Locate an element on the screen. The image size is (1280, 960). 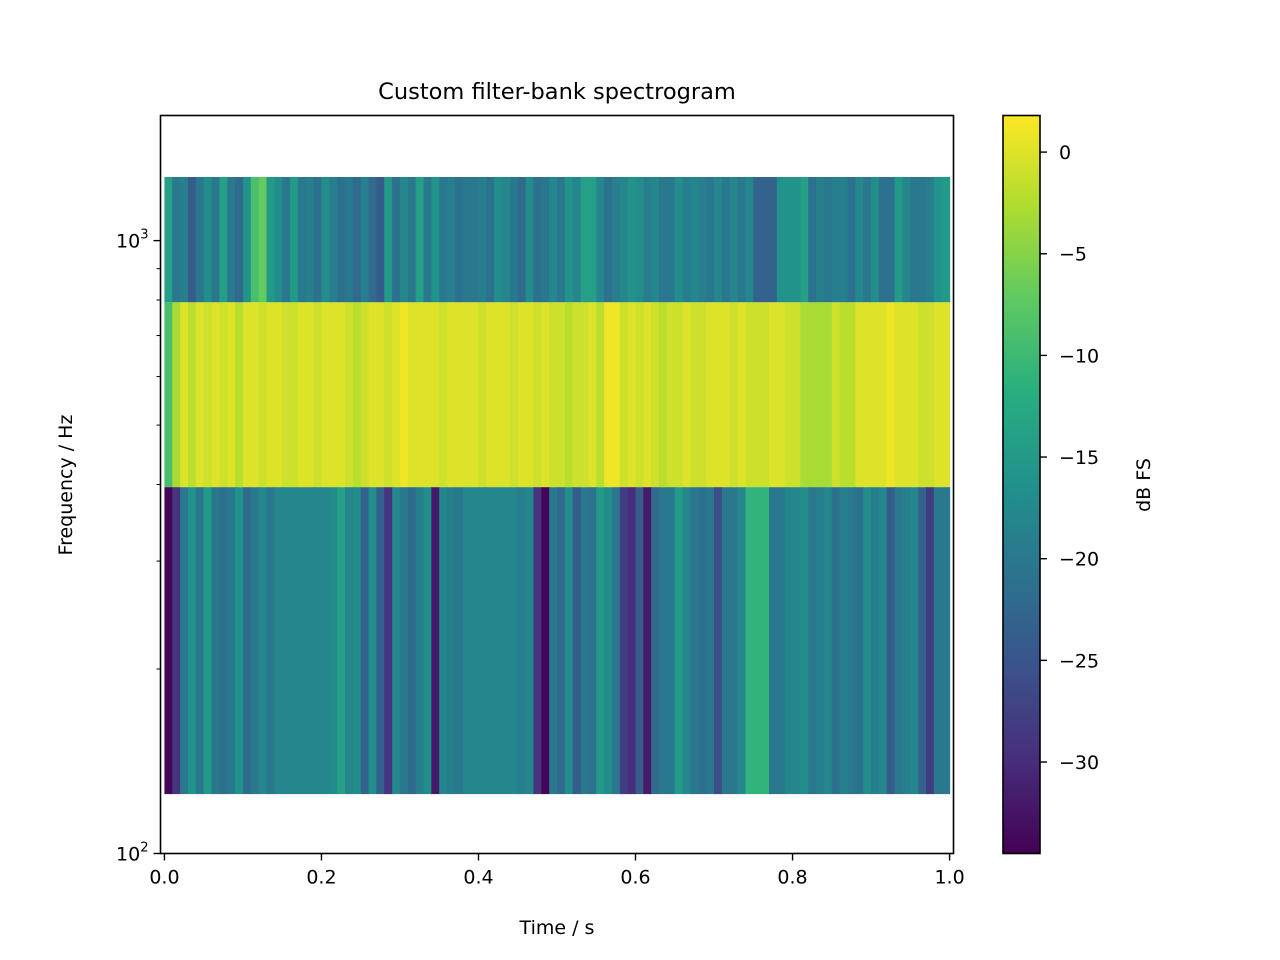
colorbar-tick-label: −20 is located at coordinates (1079, 560).